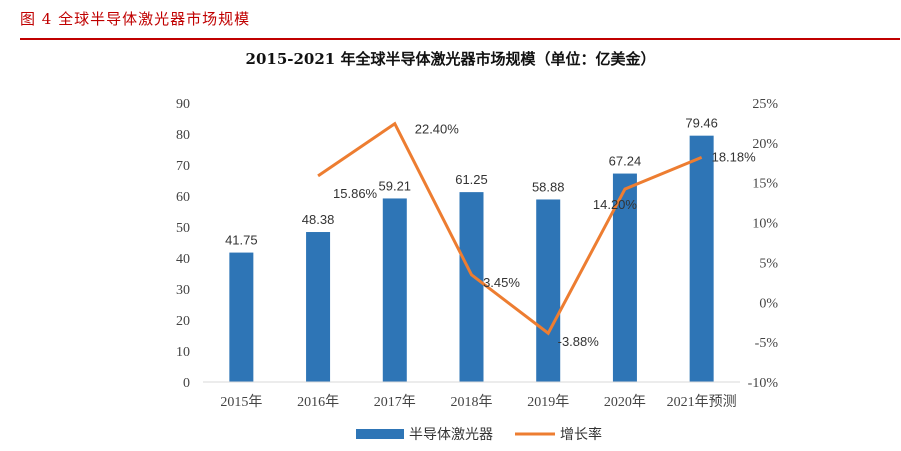 The width and height of the screenshot is (901, 451). Describe the element at coordinates (241, 402) in the screenshot. I see `x-tick-label: 2015年` at that location.